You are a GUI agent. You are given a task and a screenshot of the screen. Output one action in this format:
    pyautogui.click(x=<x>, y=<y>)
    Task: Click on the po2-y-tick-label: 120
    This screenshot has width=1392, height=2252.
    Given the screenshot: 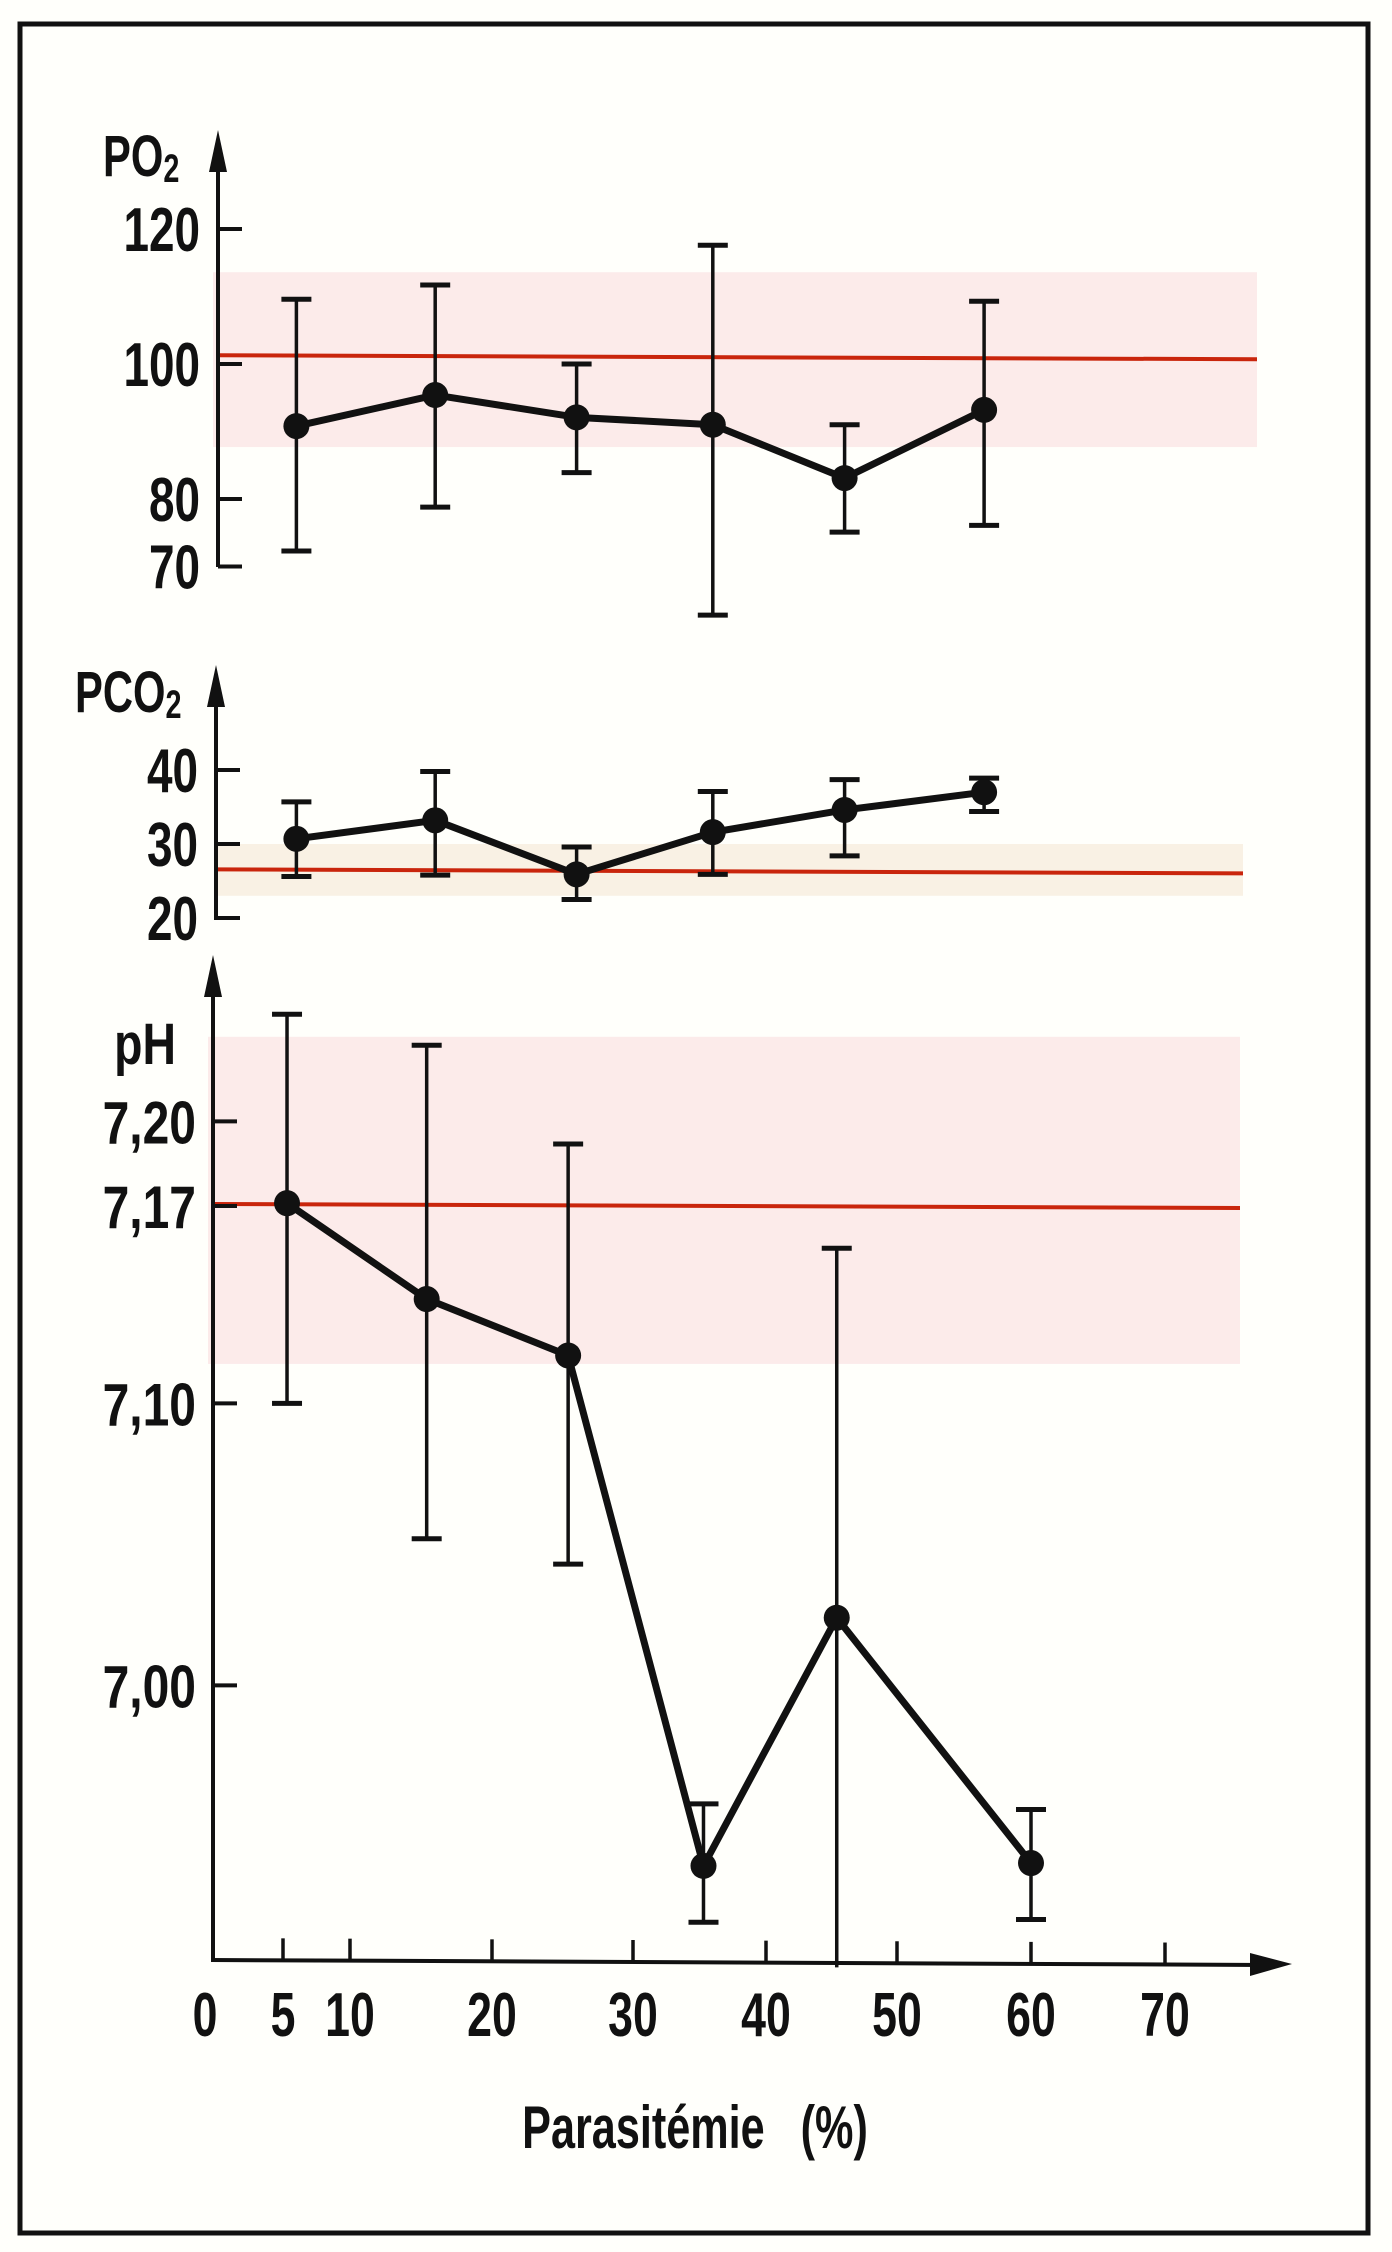 What is the action you would take?
    pyautogui.click(x=161, y=229)
    